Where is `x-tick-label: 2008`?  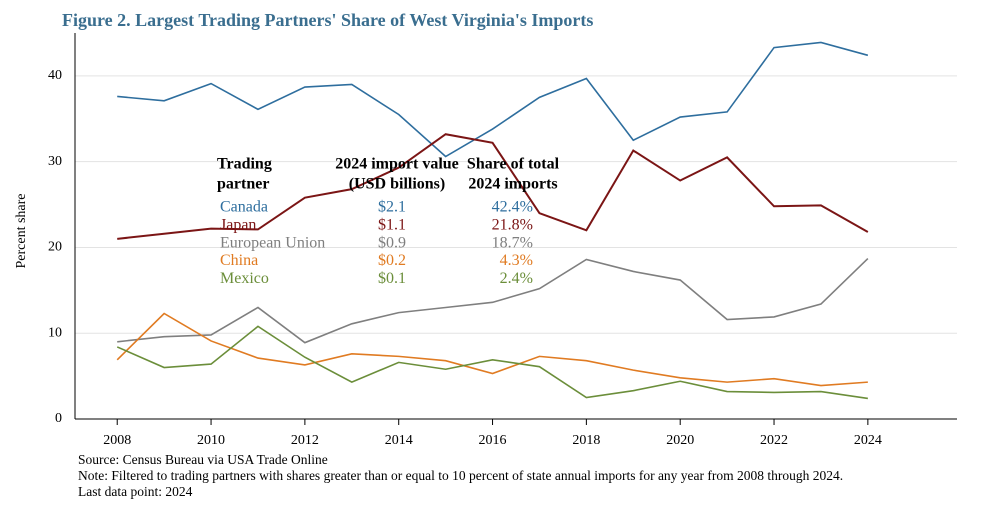
x-tick-label: 2008 is located at coordinates (117, 440).